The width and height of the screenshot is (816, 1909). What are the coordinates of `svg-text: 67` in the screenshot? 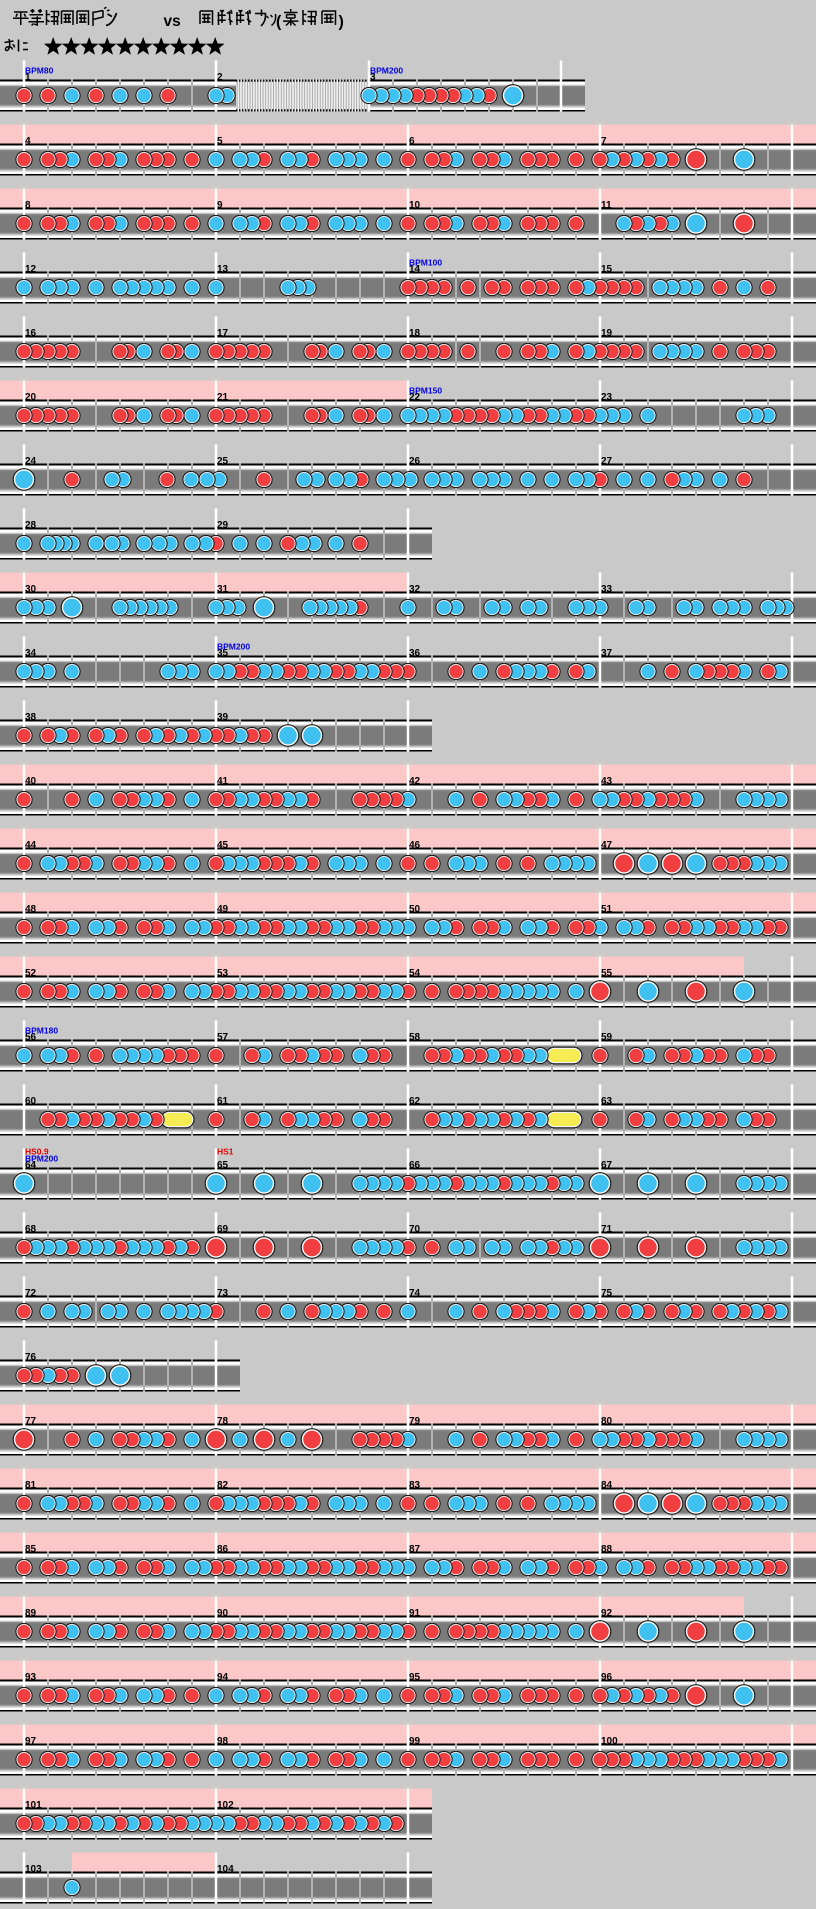 It's located at (607, 1165).